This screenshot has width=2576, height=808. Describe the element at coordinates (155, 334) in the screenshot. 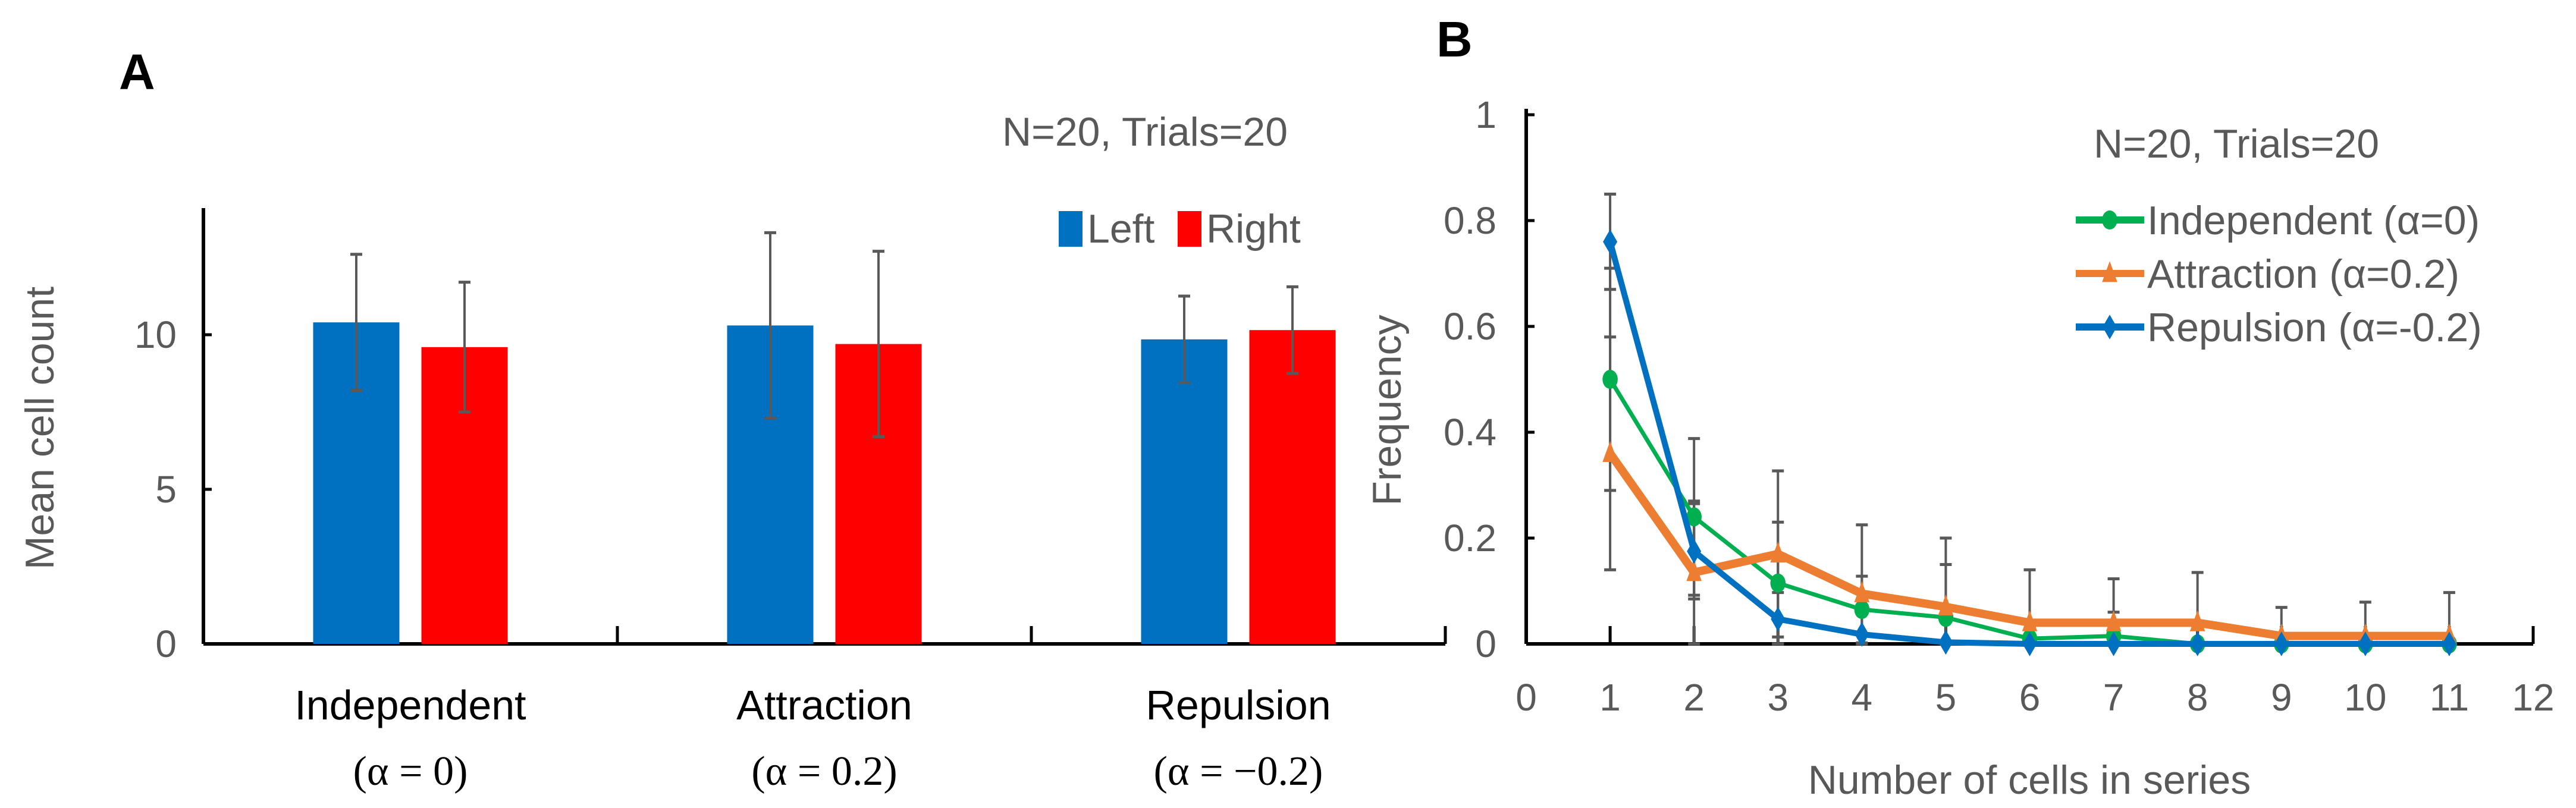

I see `y-tick-label: 10` at that location.